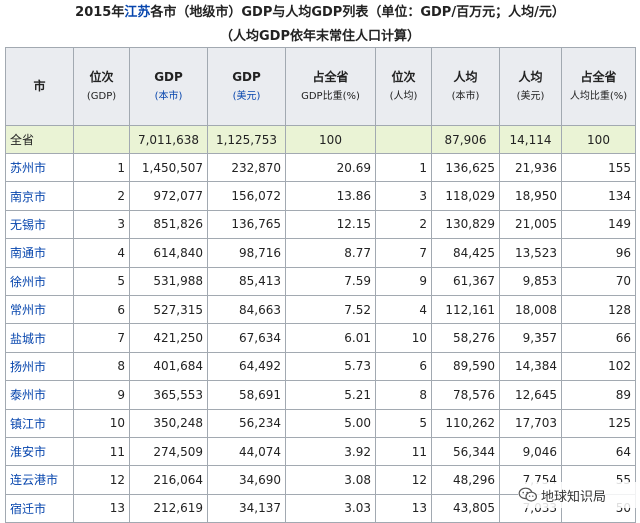 This screenshot has height=523, width=640. Describe the element at coordinates (530, 253) in the screenshot. I see `table-cell: 13,523` at that location.